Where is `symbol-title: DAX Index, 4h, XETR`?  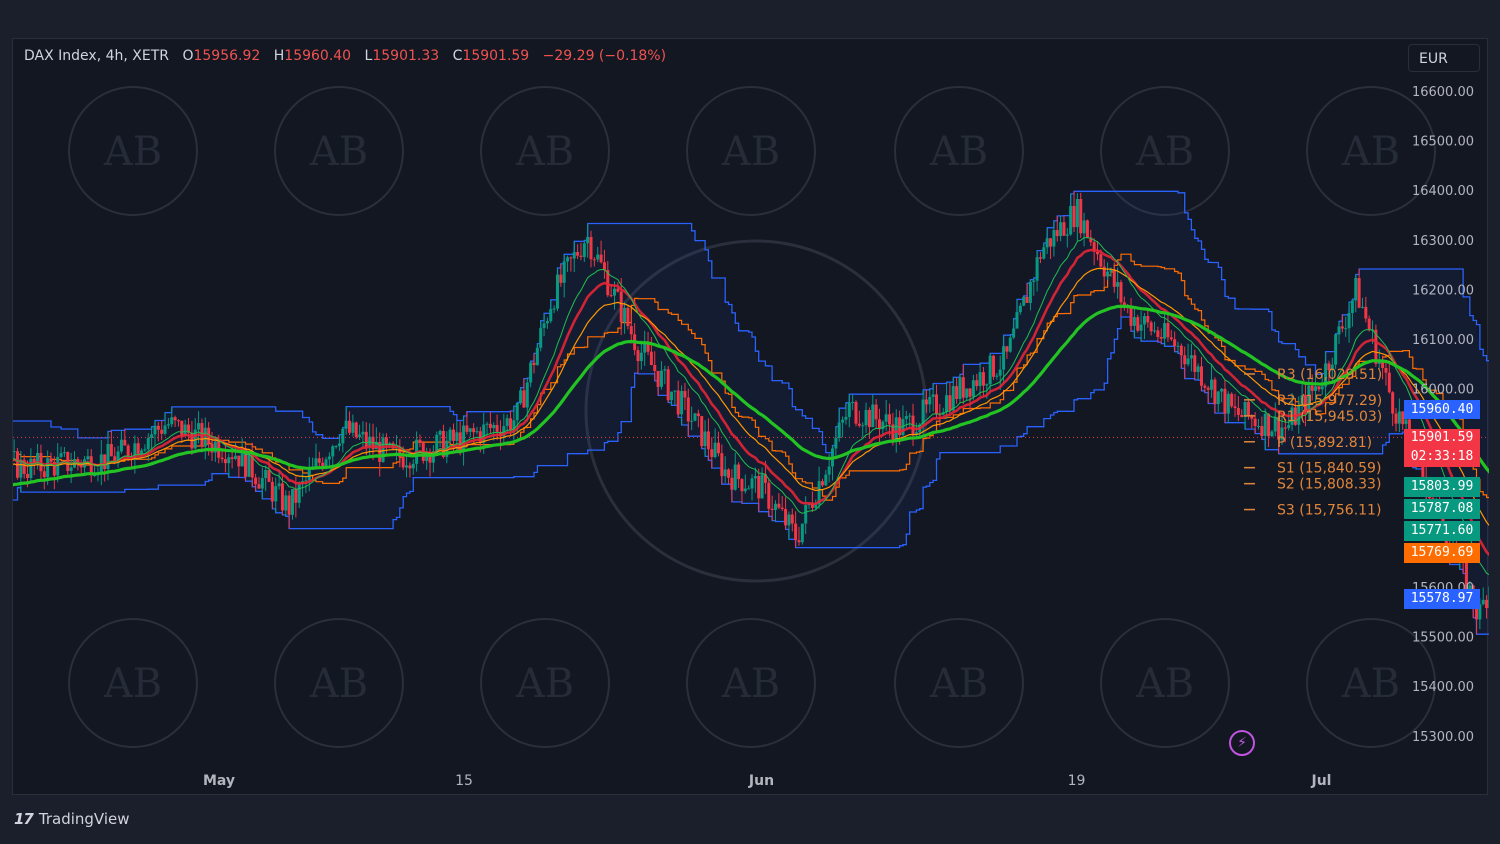 symbol-title: DAX Index, 4h, XETR is located at coordinates (96, 56).